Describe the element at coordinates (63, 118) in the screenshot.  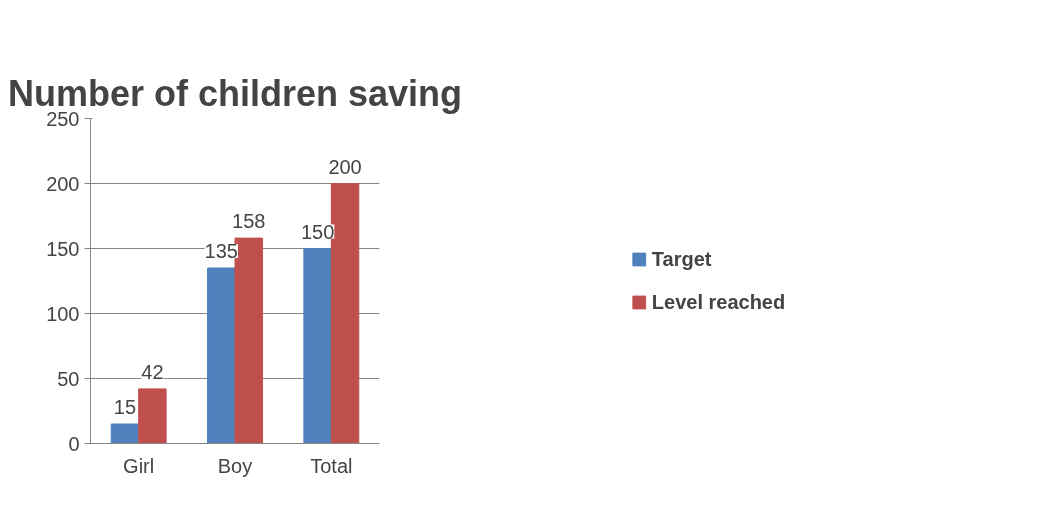
I see `y-tick-label: 250` at that location.